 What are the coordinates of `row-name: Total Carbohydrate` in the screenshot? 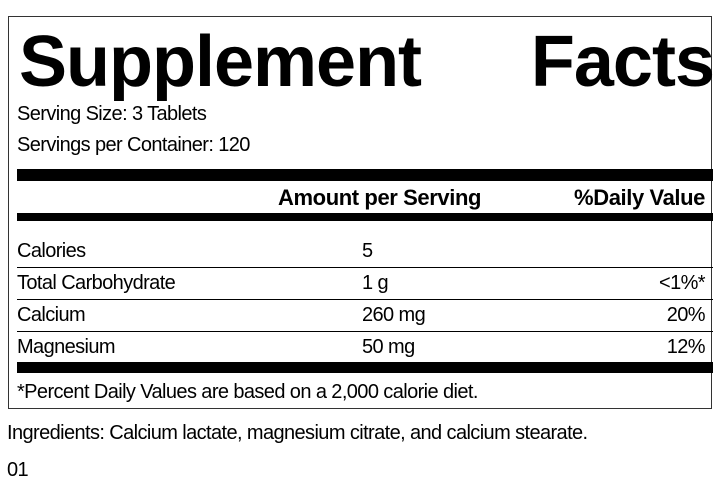 It's located at (96, 283).